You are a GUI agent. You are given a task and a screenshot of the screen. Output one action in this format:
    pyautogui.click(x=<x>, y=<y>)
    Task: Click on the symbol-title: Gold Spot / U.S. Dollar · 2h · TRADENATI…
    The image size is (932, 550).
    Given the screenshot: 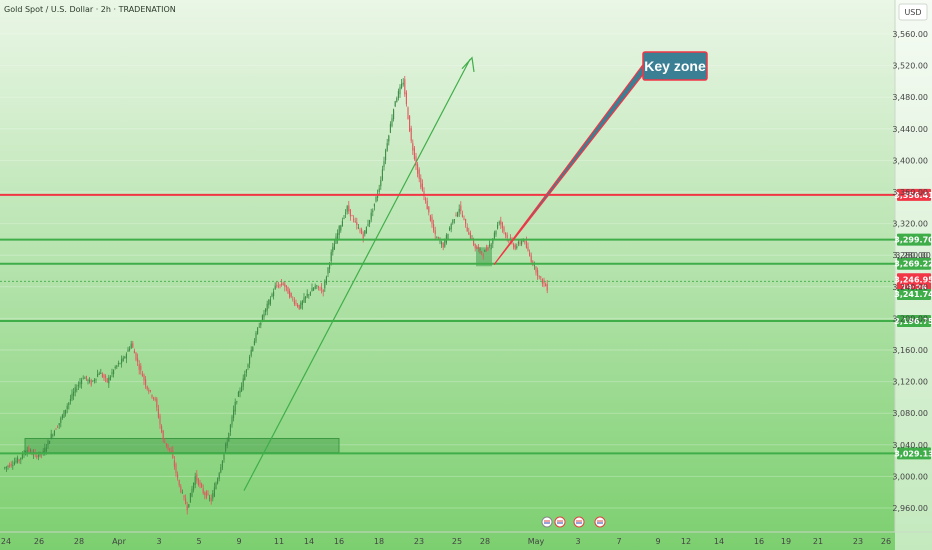 What is the action you would take?
    pyautogui.click(x=90, y=9)
    